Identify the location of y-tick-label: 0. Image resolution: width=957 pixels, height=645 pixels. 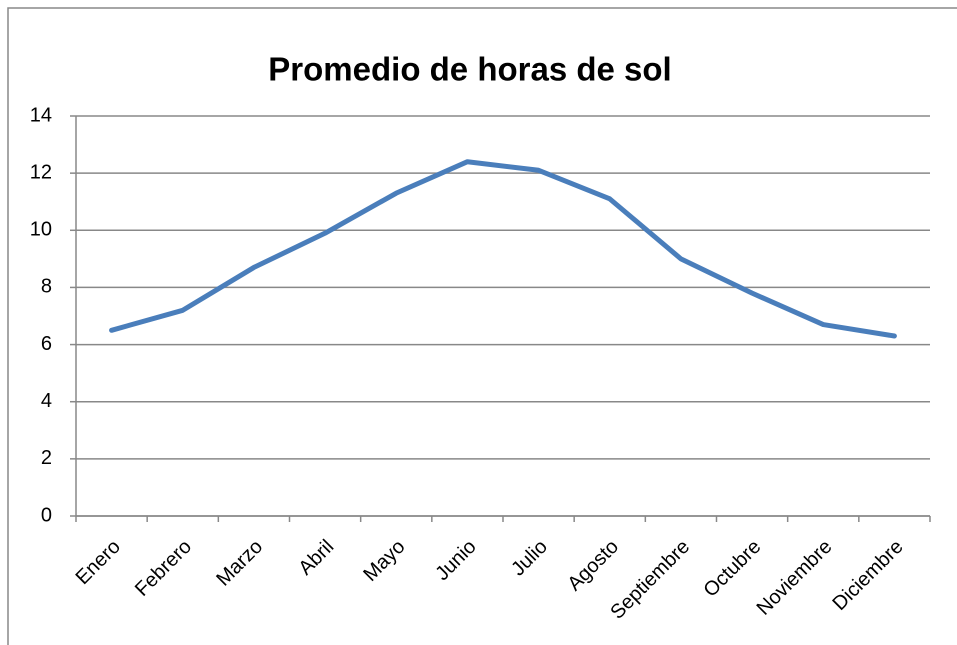
(46, 515).